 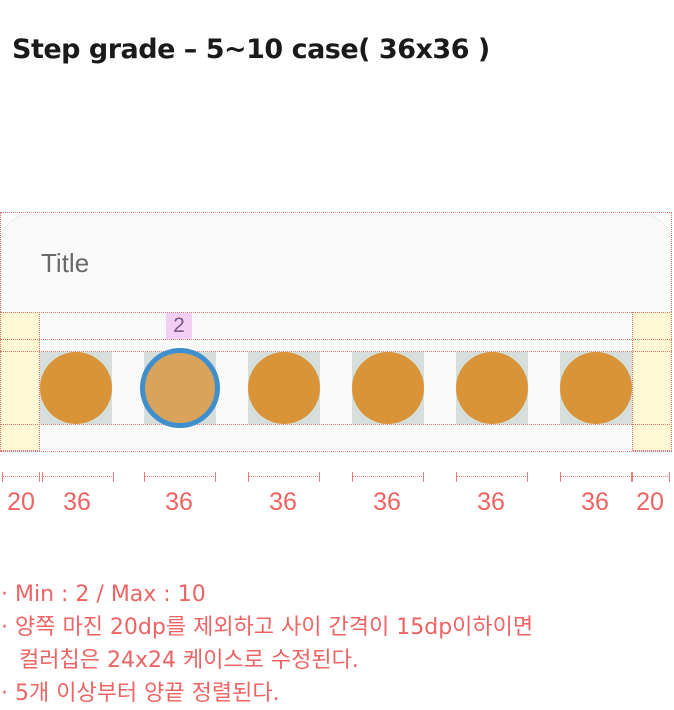 I want to click on ruler-label-chip-1: 36, so click(x=77, y=502).